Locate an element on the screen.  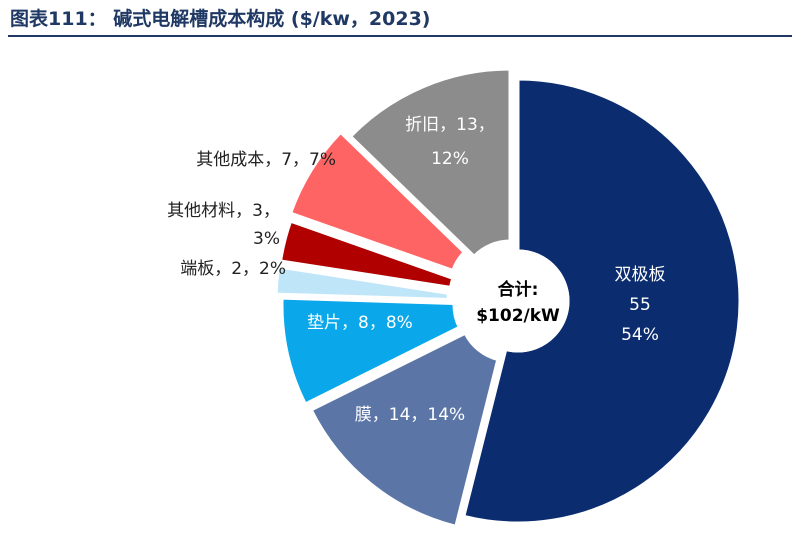
slice-label-0: 双极板 55 54% is located at coordinates (640, 305).